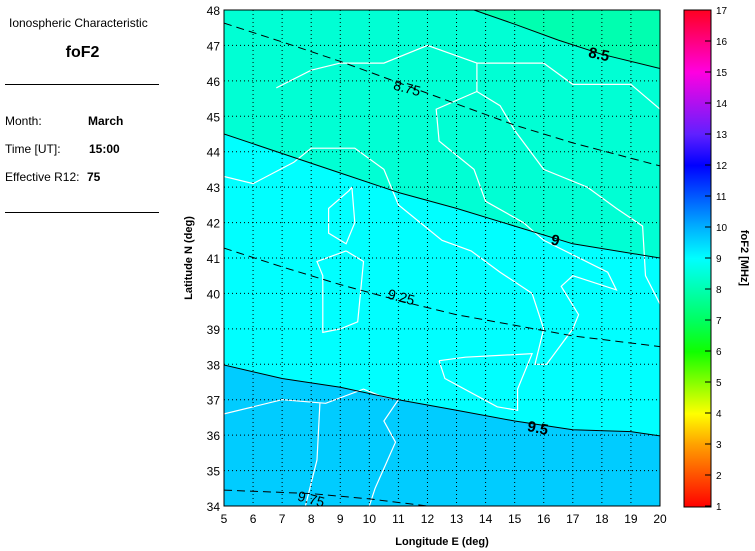 This screenshot has height=551, width=755. Describe the element at coordinates (428, 519) in the screenshot. I see `x-tick-label: 12` at that location.